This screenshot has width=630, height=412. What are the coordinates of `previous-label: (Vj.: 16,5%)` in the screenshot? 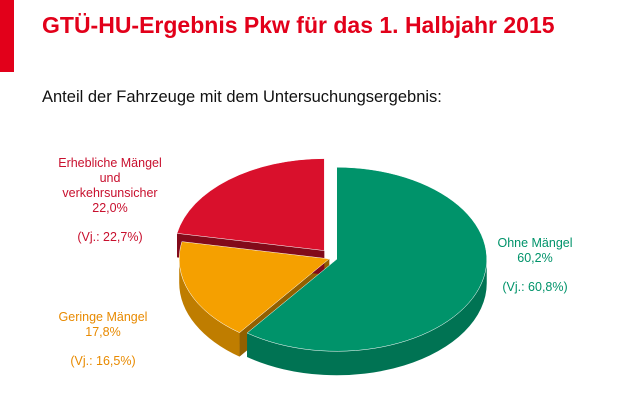 It's located at (103, 361).